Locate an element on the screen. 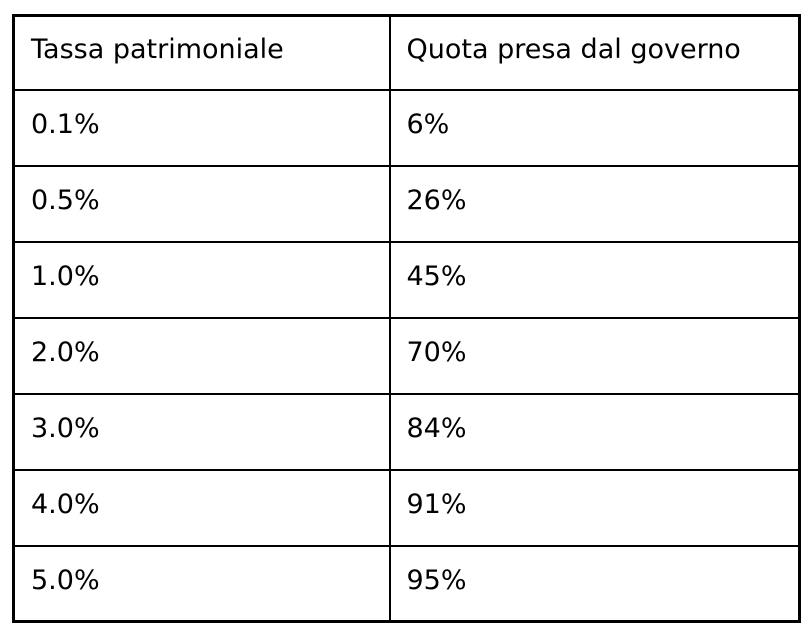  table-row: 2.0% 70% is located at coordinates (406, 355).